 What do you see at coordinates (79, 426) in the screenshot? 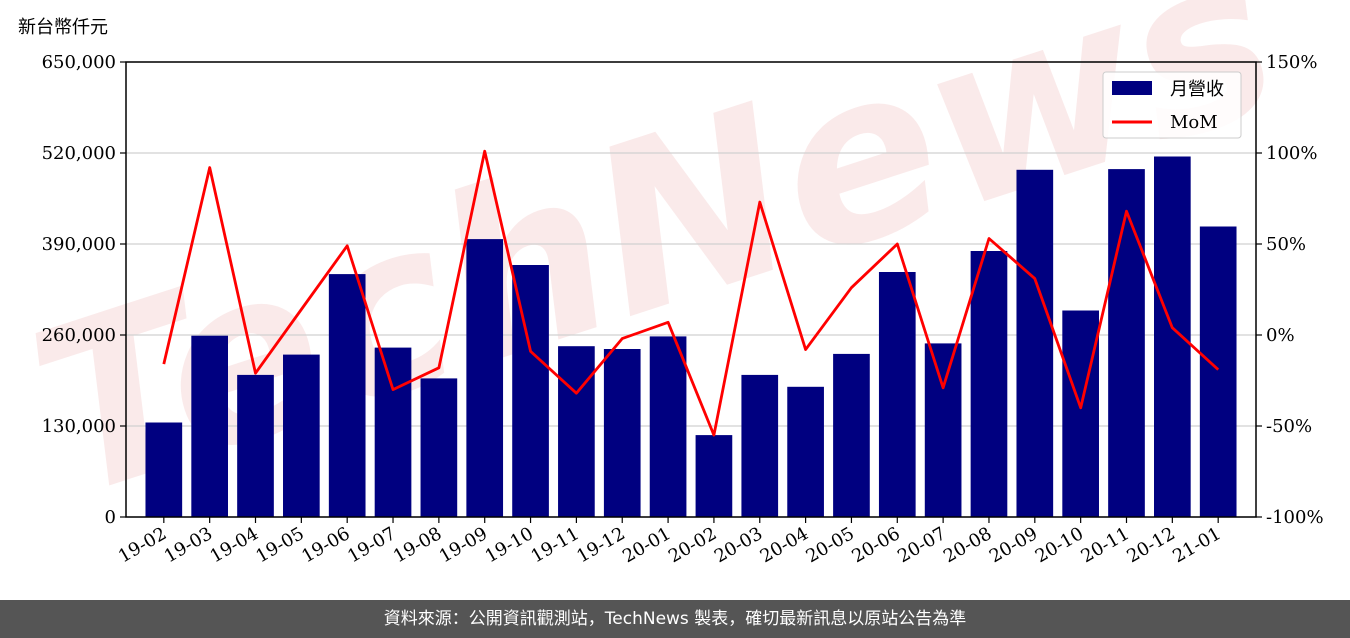
I see `left-tick-label: 130,000` at bounding box center [79, 426].